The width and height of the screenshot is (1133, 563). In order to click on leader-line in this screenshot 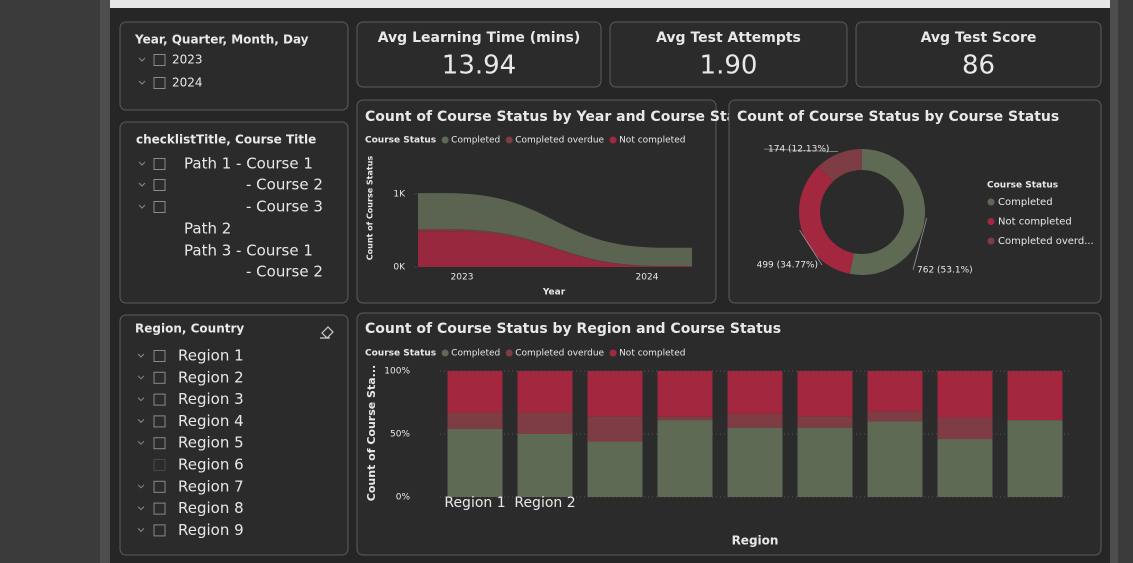, I will do `click(800, 150)`.